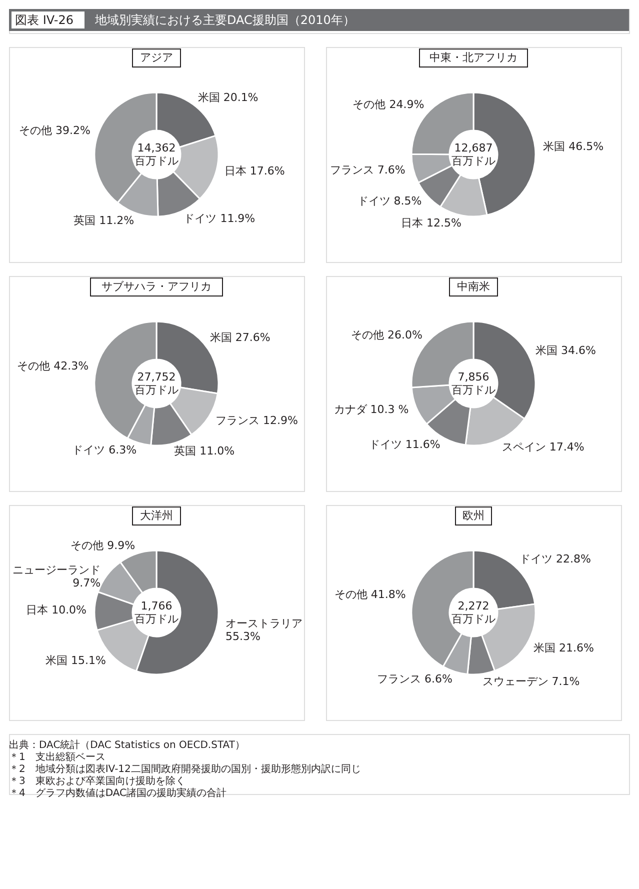  I want to click on slice-label: 米国 15.1%, so click(75, 660).